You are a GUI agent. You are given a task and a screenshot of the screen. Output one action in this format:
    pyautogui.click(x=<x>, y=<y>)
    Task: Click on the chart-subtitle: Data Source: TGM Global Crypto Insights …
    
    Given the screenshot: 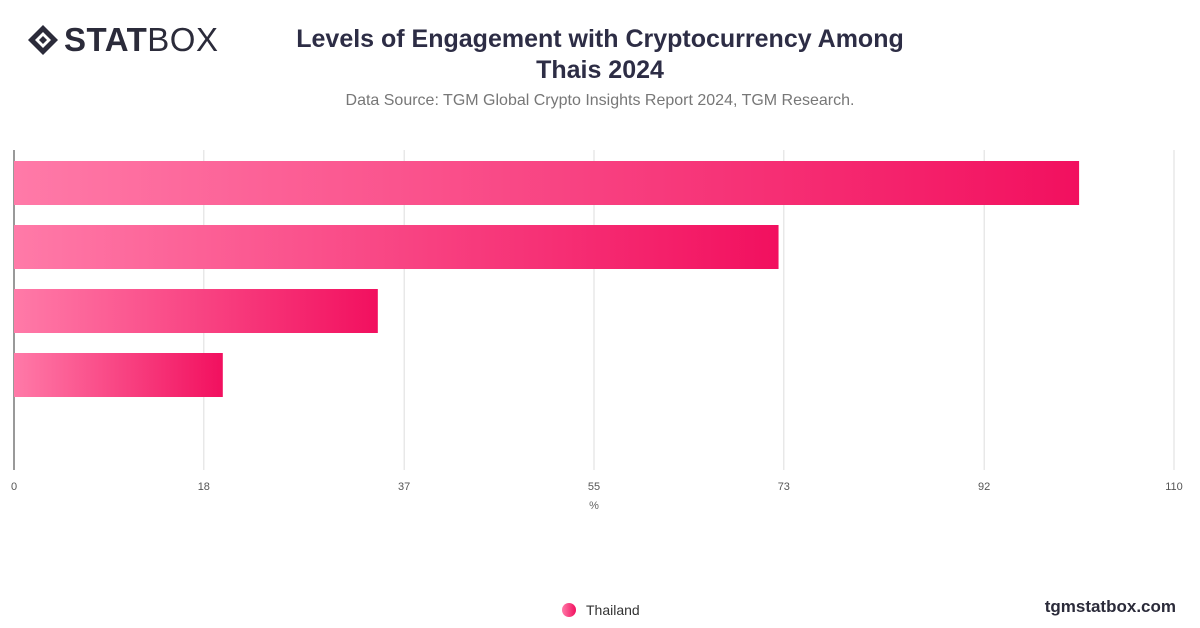 What is the action you would take?
    pyautogui.click(x=600, y=100)
    